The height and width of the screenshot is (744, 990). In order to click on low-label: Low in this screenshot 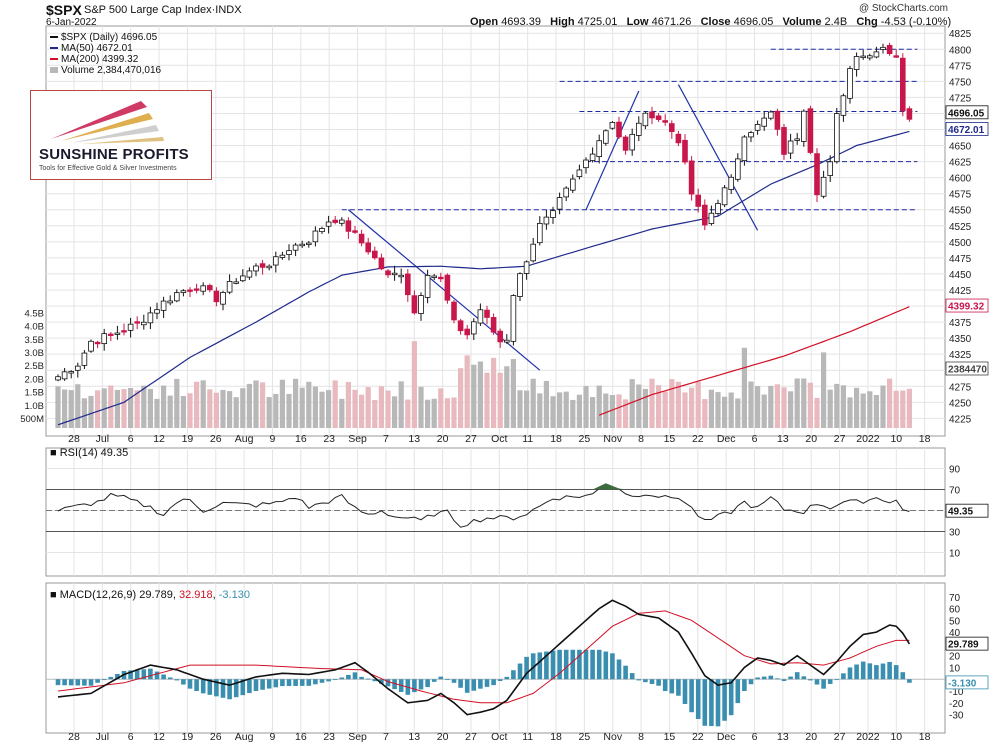, I will do `click(637, 22)`.